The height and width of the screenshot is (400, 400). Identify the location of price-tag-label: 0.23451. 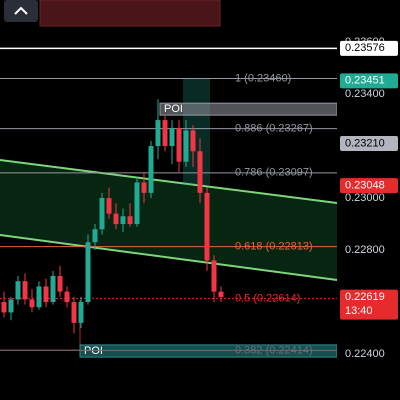
(365, 81).